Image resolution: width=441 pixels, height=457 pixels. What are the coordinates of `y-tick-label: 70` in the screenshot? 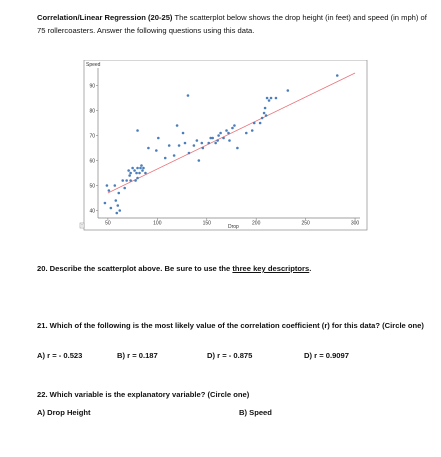 It's located at (92, 136).